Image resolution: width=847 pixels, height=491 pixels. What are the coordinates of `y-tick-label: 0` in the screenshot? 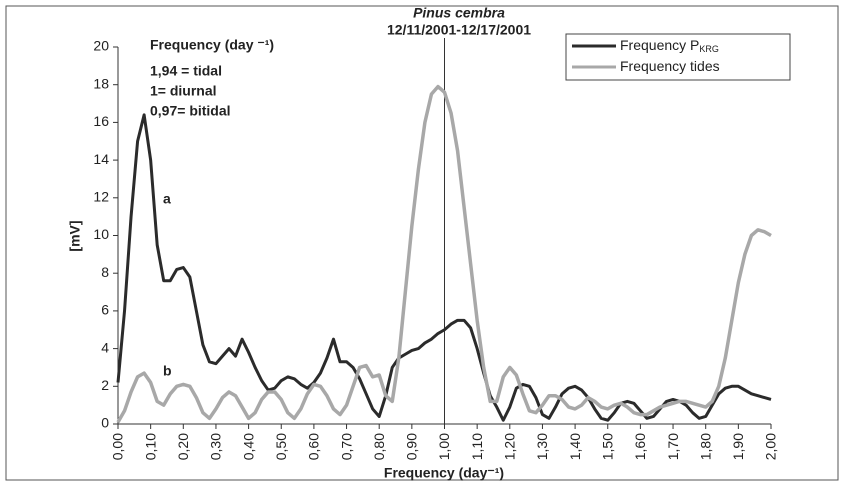 It's located at (105, 423).